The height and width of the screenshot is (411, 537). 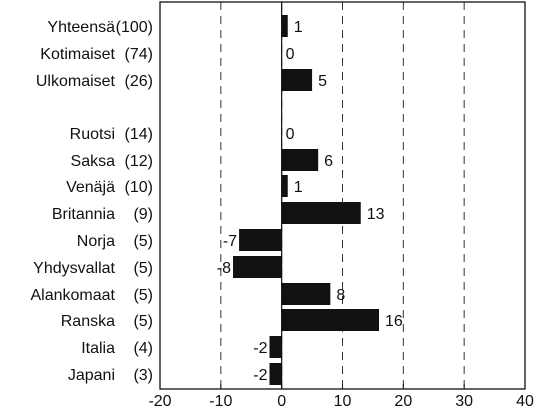 I want to click on x-tick-label: 30, so click(x=464, y=401).